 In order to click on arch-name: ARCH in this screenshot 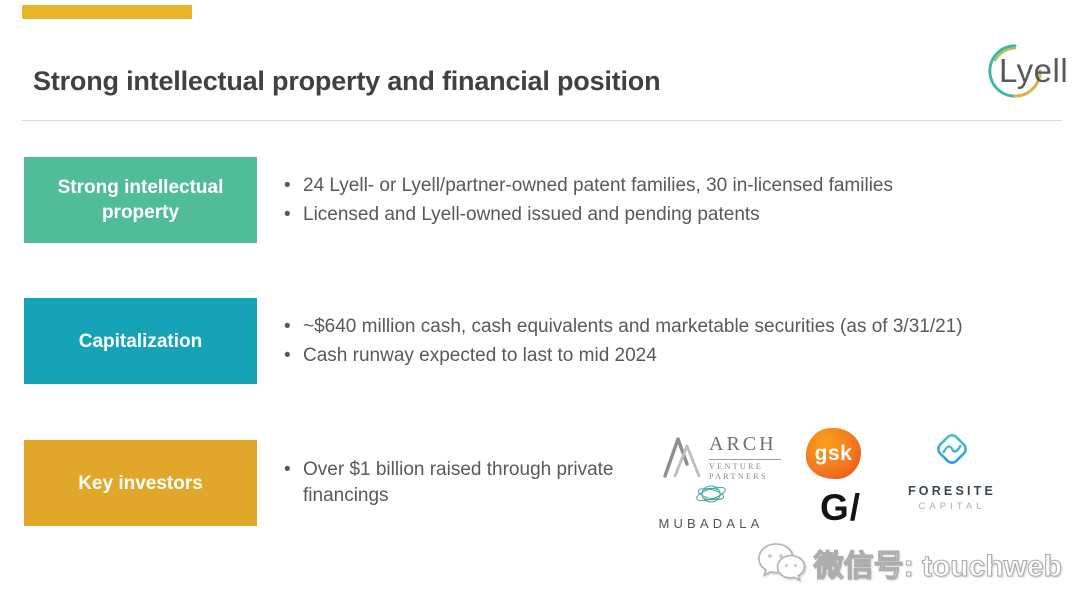, I will do `click(743, 444)`.